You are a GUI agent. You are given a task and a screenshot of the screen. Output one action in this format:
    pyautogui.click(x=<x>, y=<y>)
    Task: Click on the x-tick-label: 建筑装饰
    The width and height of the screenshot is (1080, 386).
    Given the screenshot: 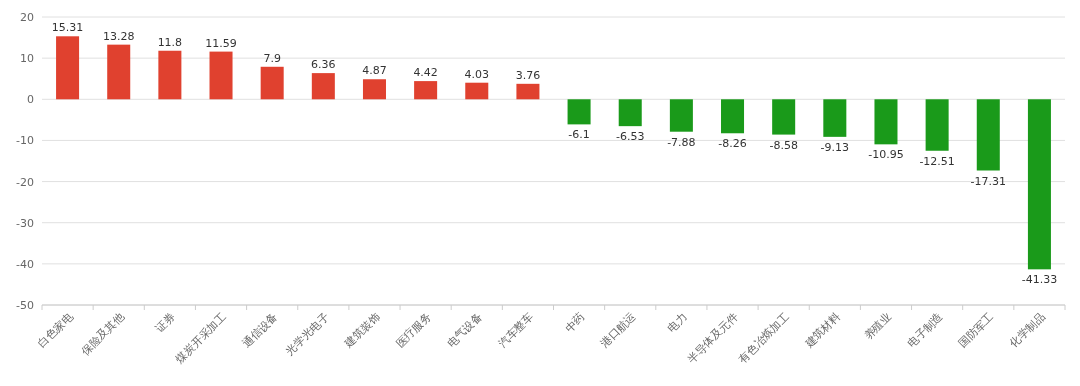 What is the action you would take?
    pyautogui.click(x=362, y=330)
    